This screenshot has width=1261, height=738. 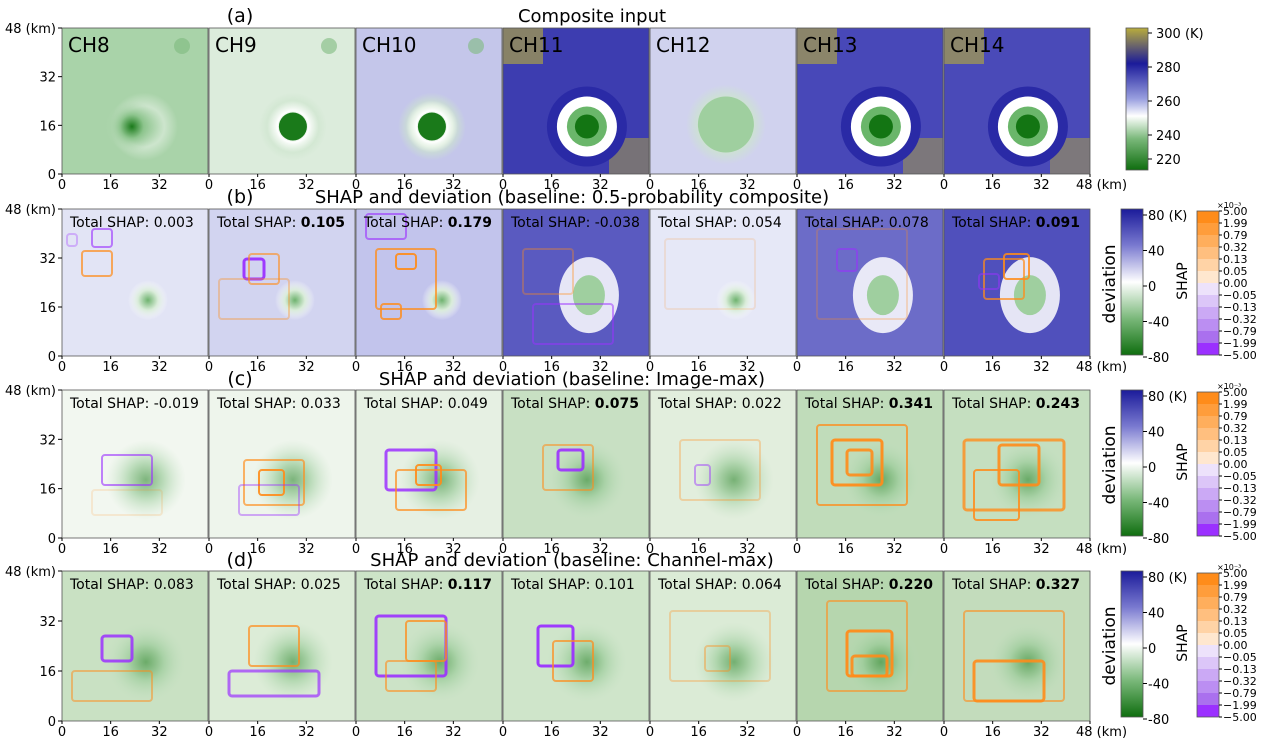 What do you see at coordinates (1168, 160) in the screenshot?
I see `temp-tick: 220` at bounding box center [1168, 160].